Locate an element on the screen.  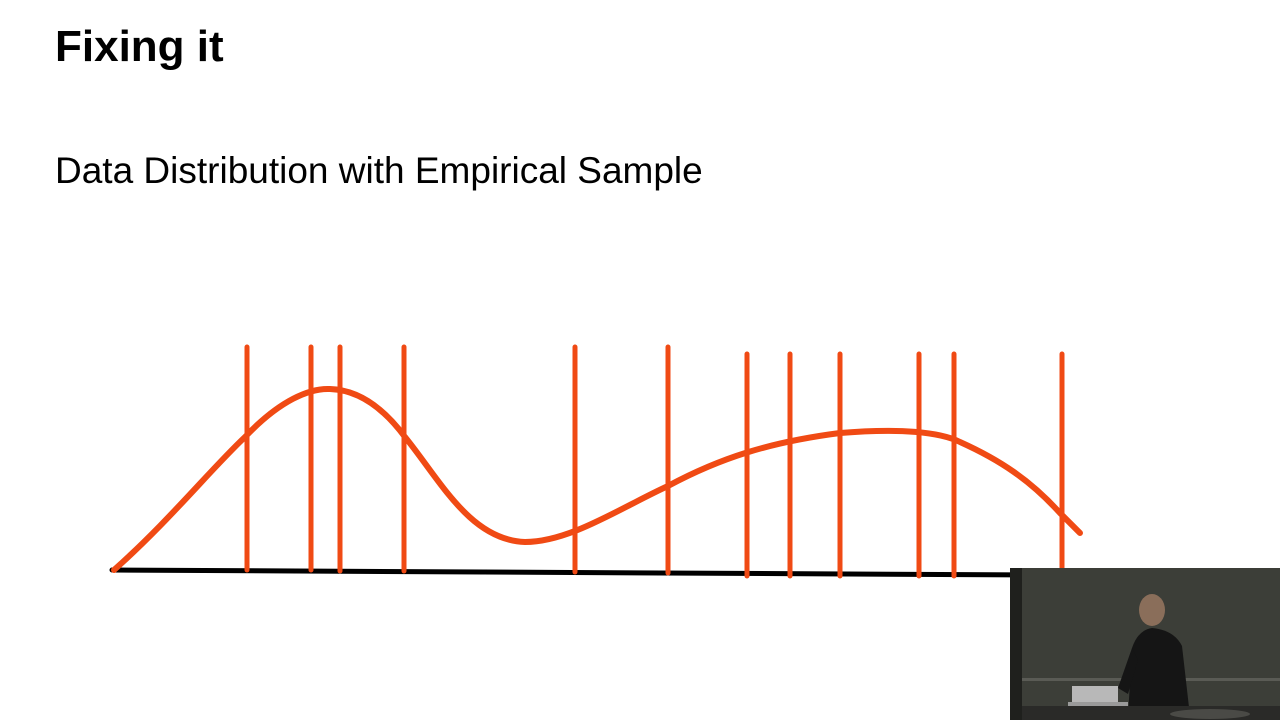
presenter-video-icon is located at coordinates (1145, 644).